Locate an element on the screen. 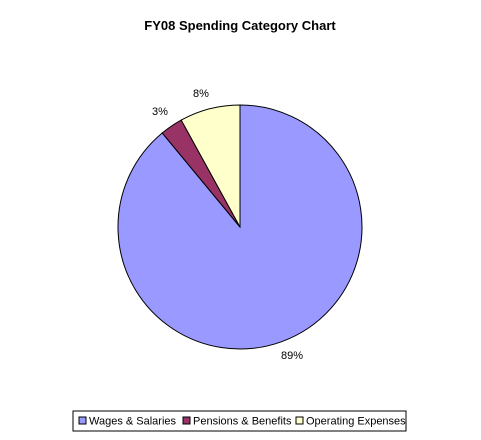 The width and height of the screenshot is (481, 440). legend-label-wages-salaries: Wages & Salaries is located at coordinates (133, 422).